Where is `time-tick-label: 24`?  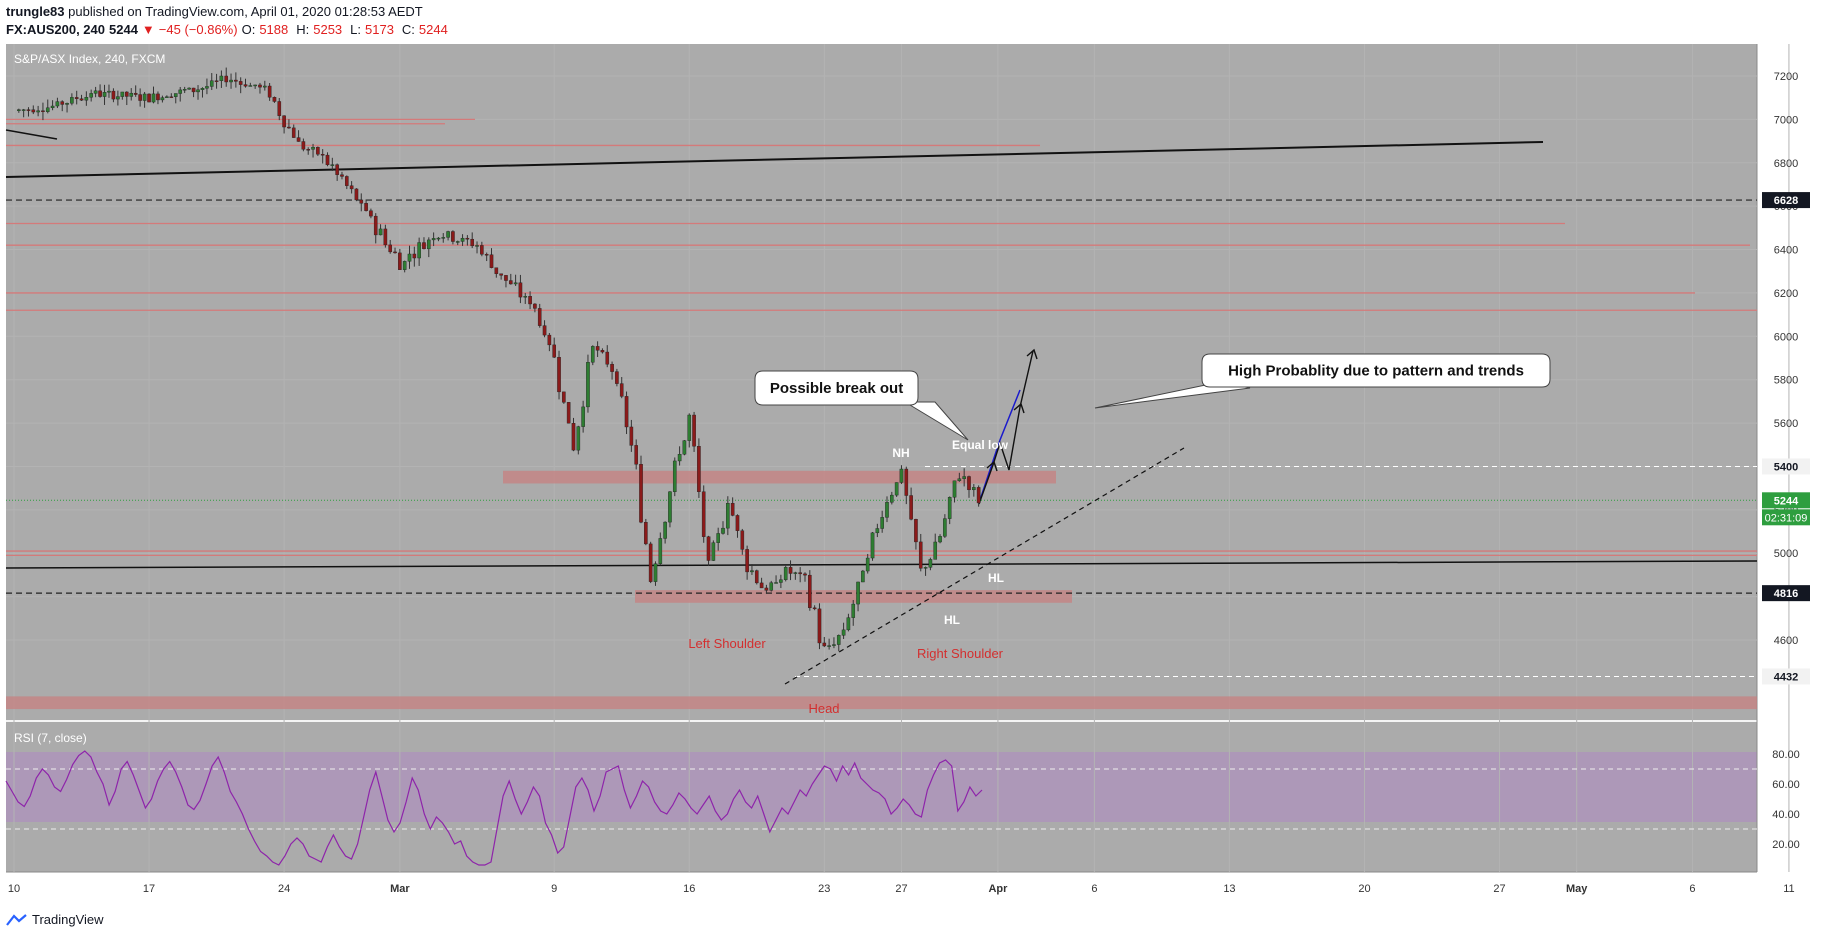
time-tick-label: 24 is located at coordinates (284, 889).